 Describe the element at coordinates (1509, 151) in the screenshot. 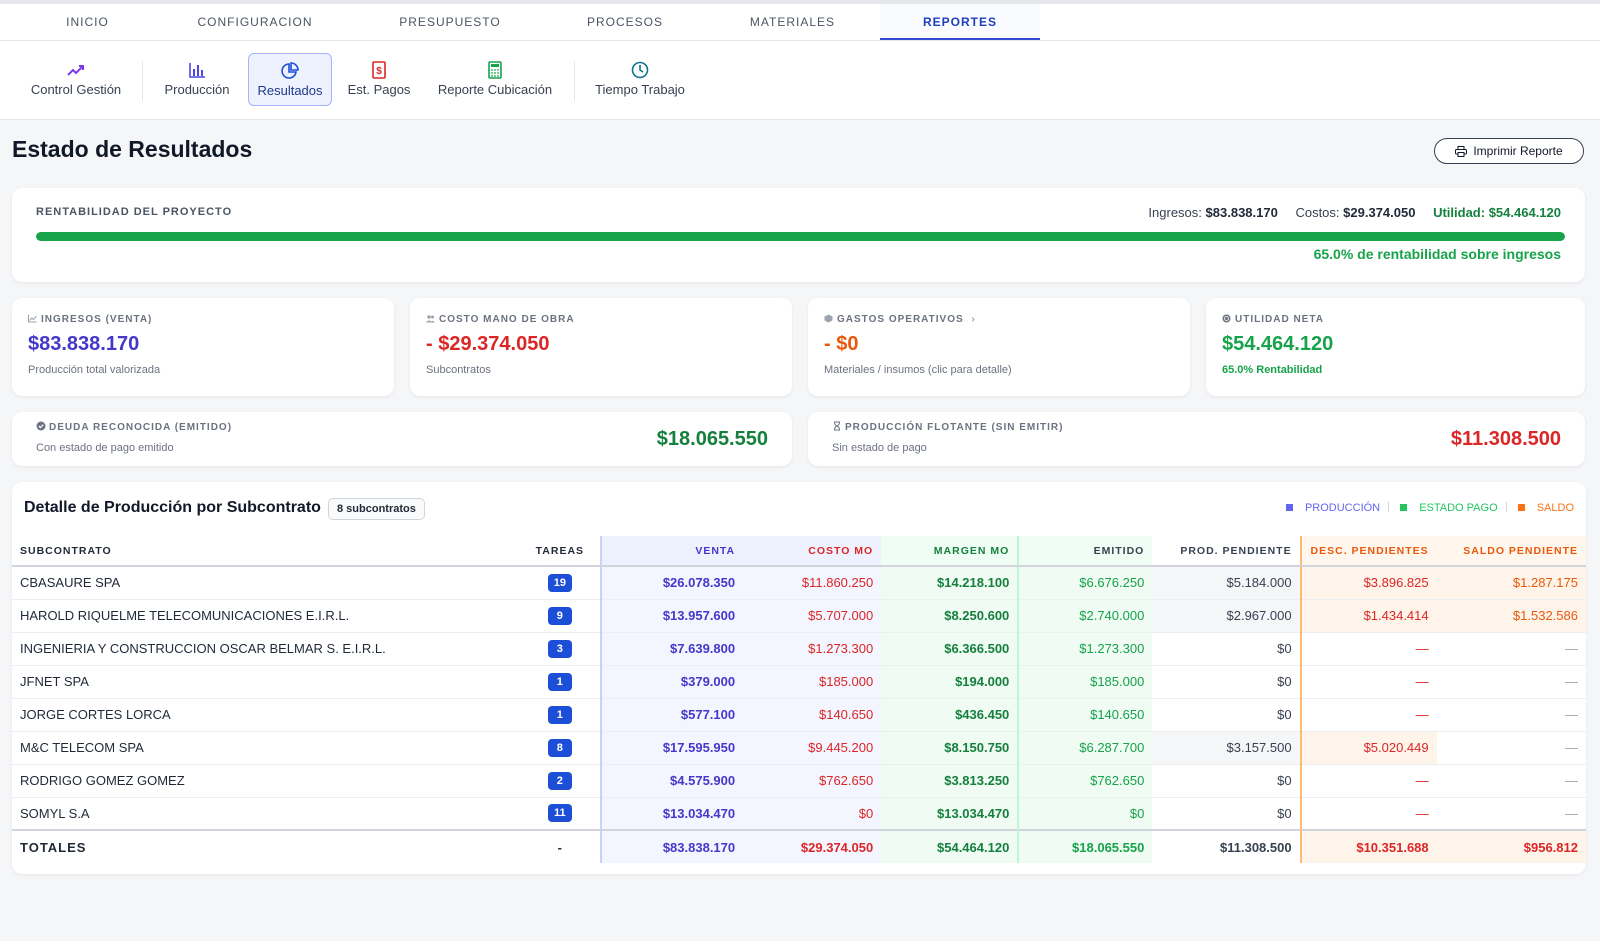

I see `print-report-button: Imprimir Reporte` at that location.